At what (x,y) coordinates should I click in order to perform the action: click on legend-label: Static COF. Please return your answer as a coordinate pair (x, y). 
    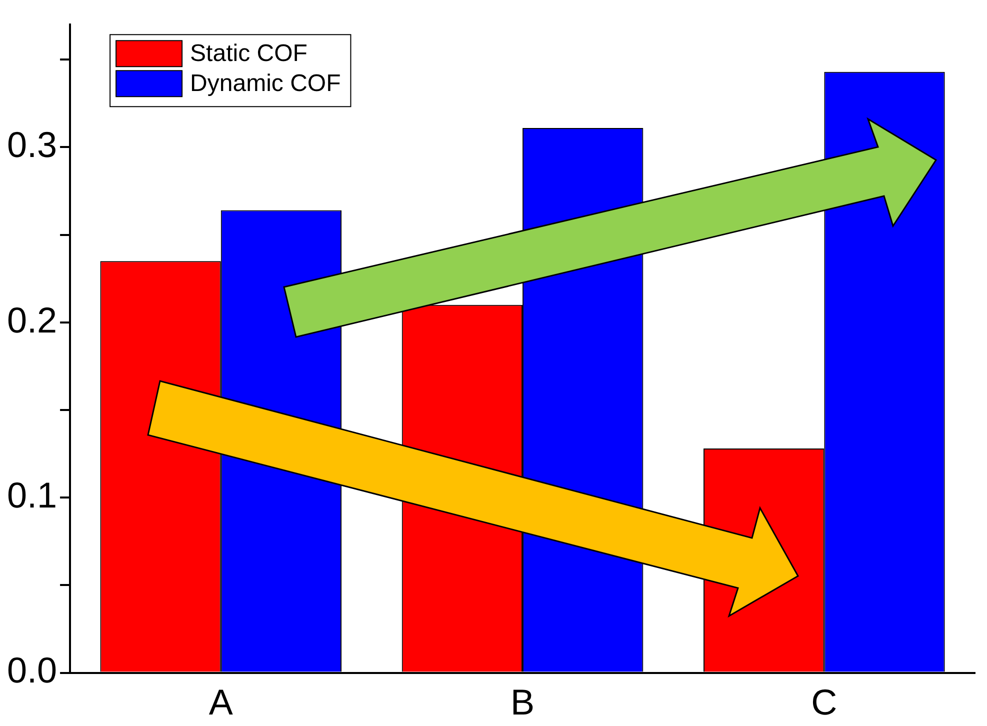
    Looking at the image, I should click on (249, 54).